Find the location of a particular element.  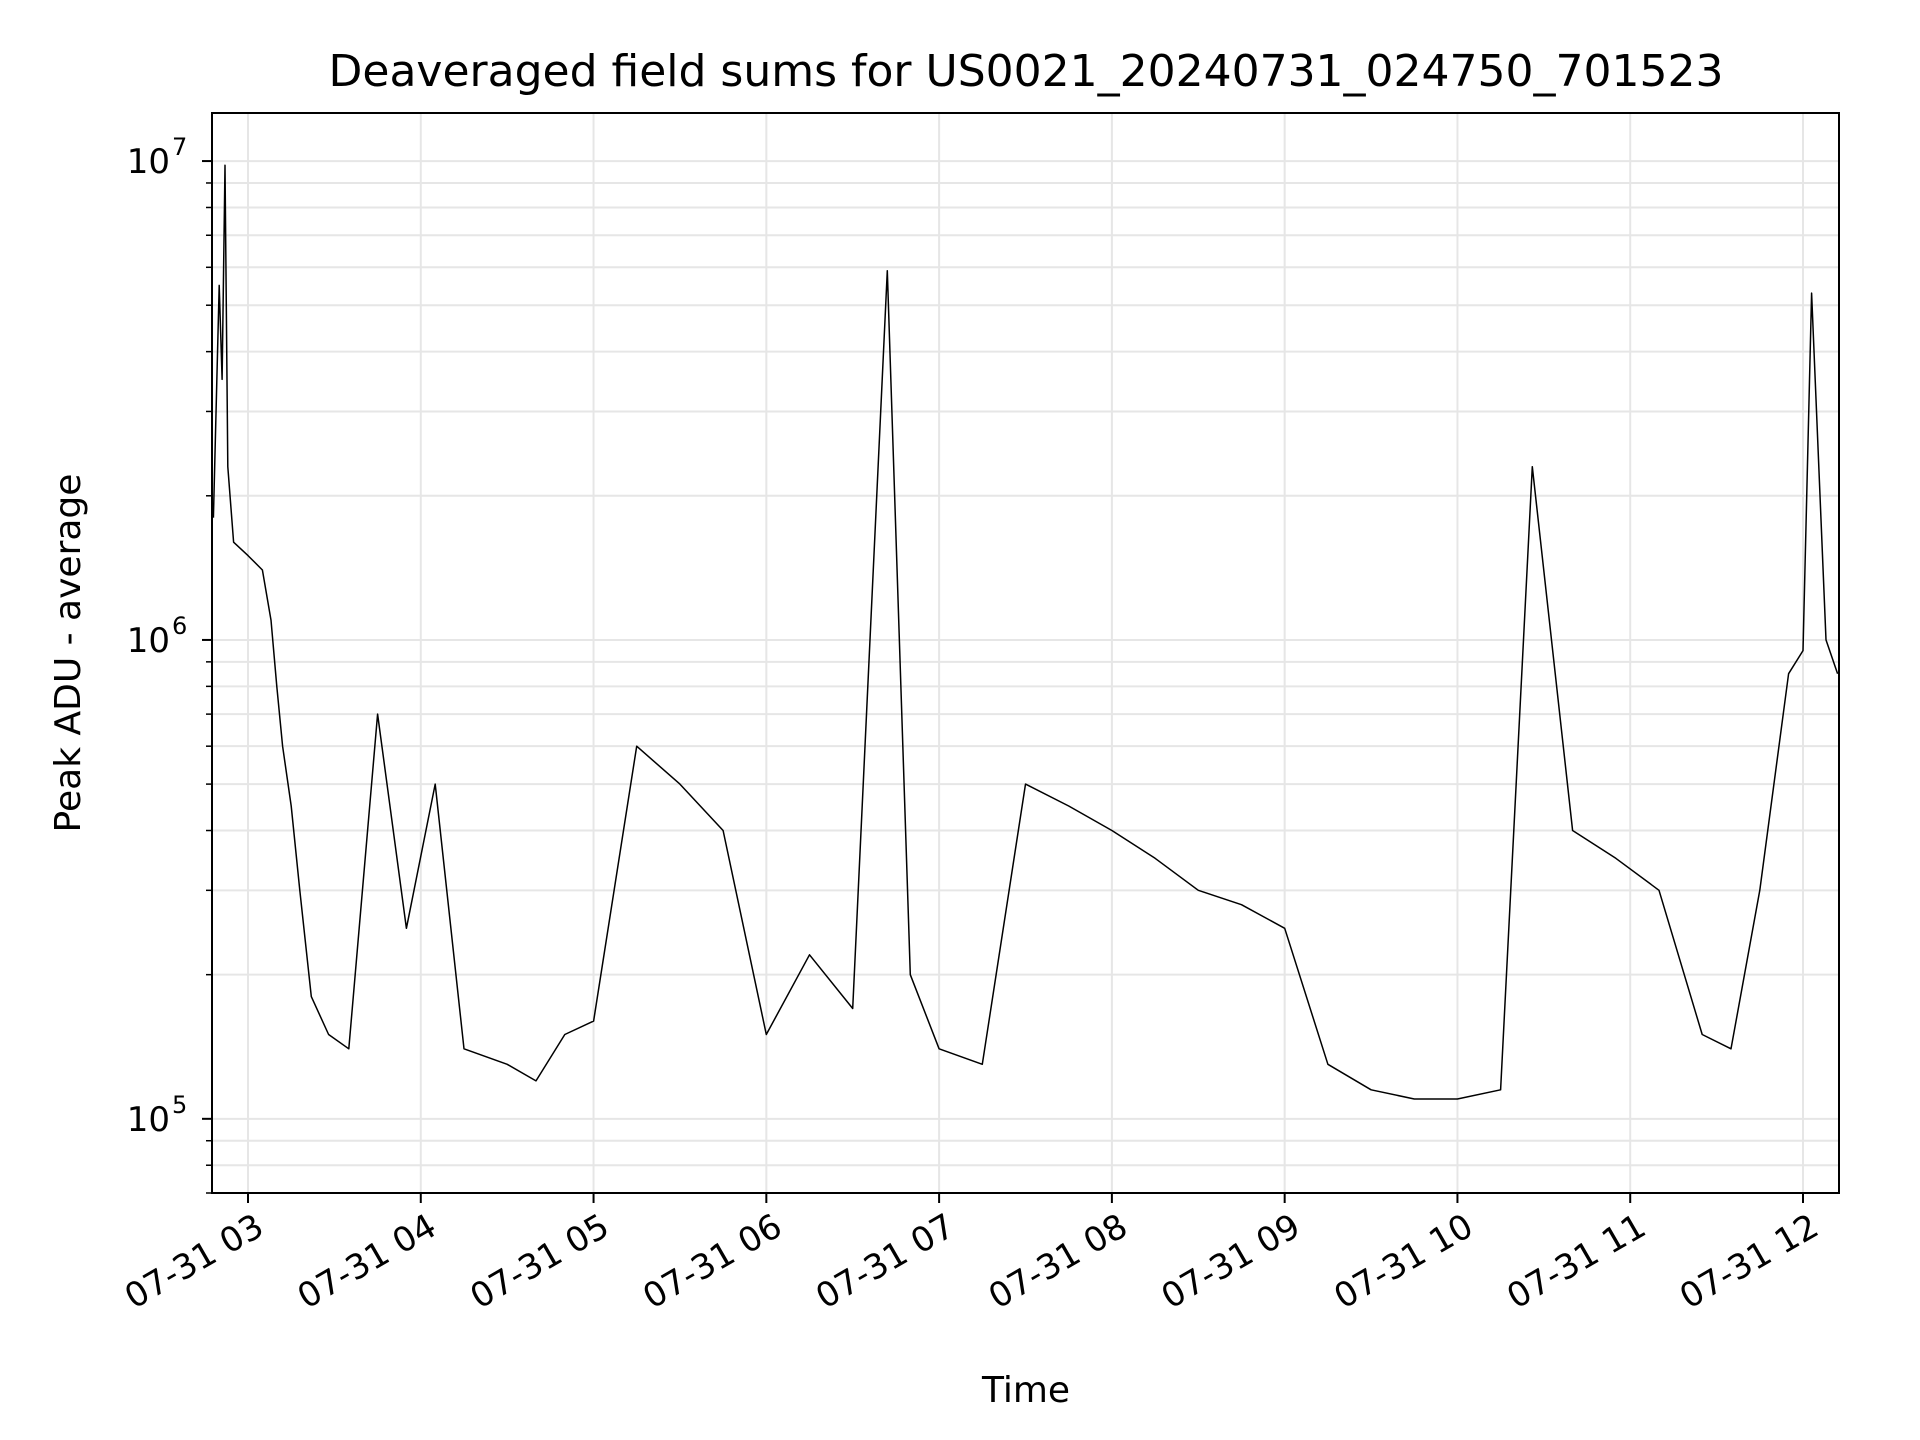

y-tick-label-exponent: 6 is located at coordinates (179, 626).